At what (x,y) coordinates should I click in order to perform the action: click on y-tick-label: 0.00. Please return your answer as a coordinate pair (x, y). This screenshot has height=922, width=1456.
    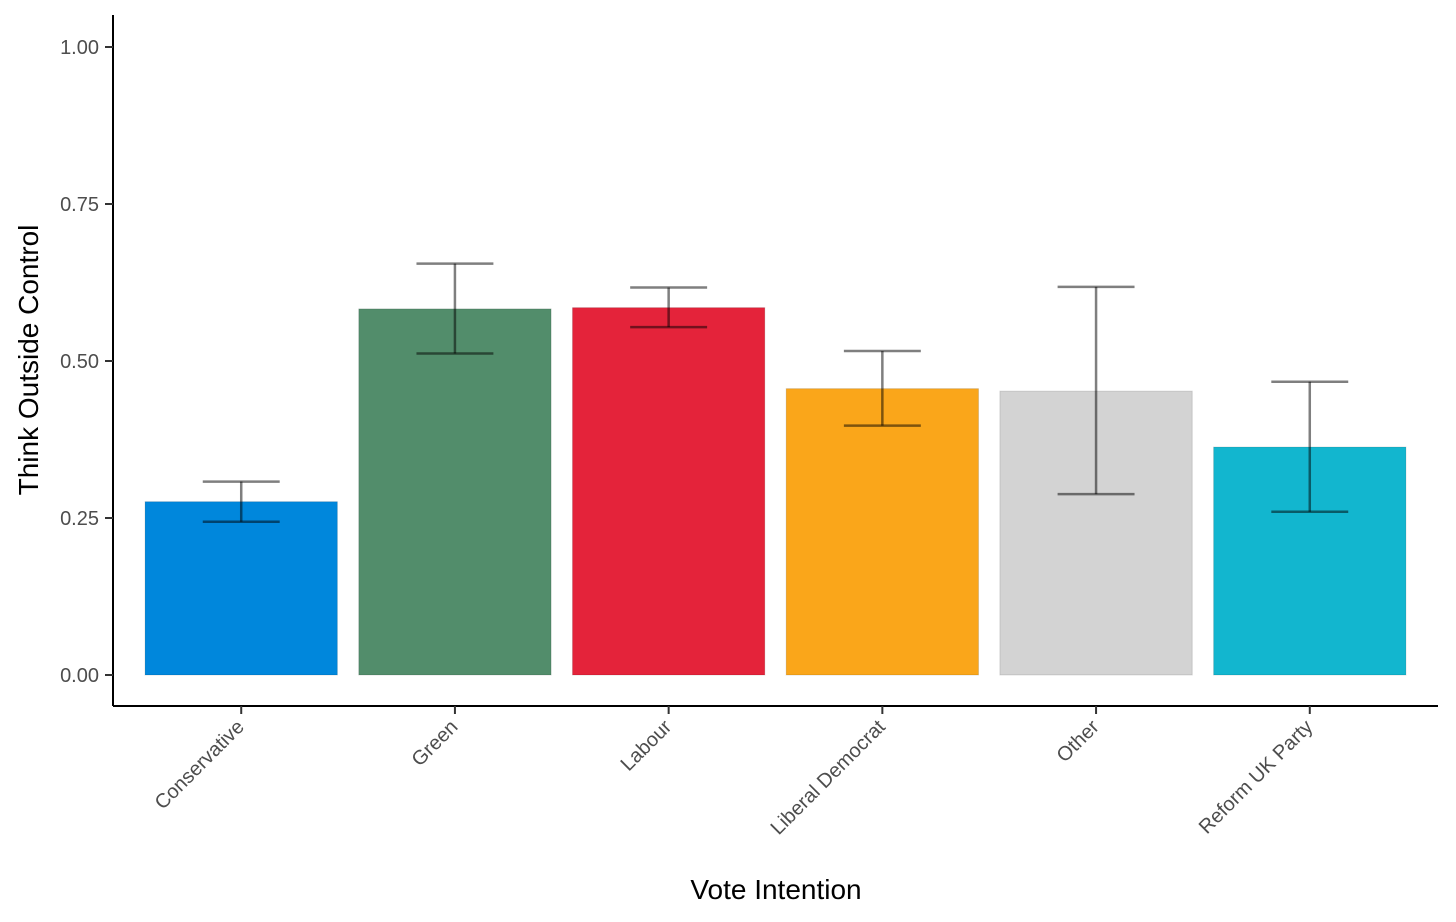
    Looking at the image, I should click on (79, 676).